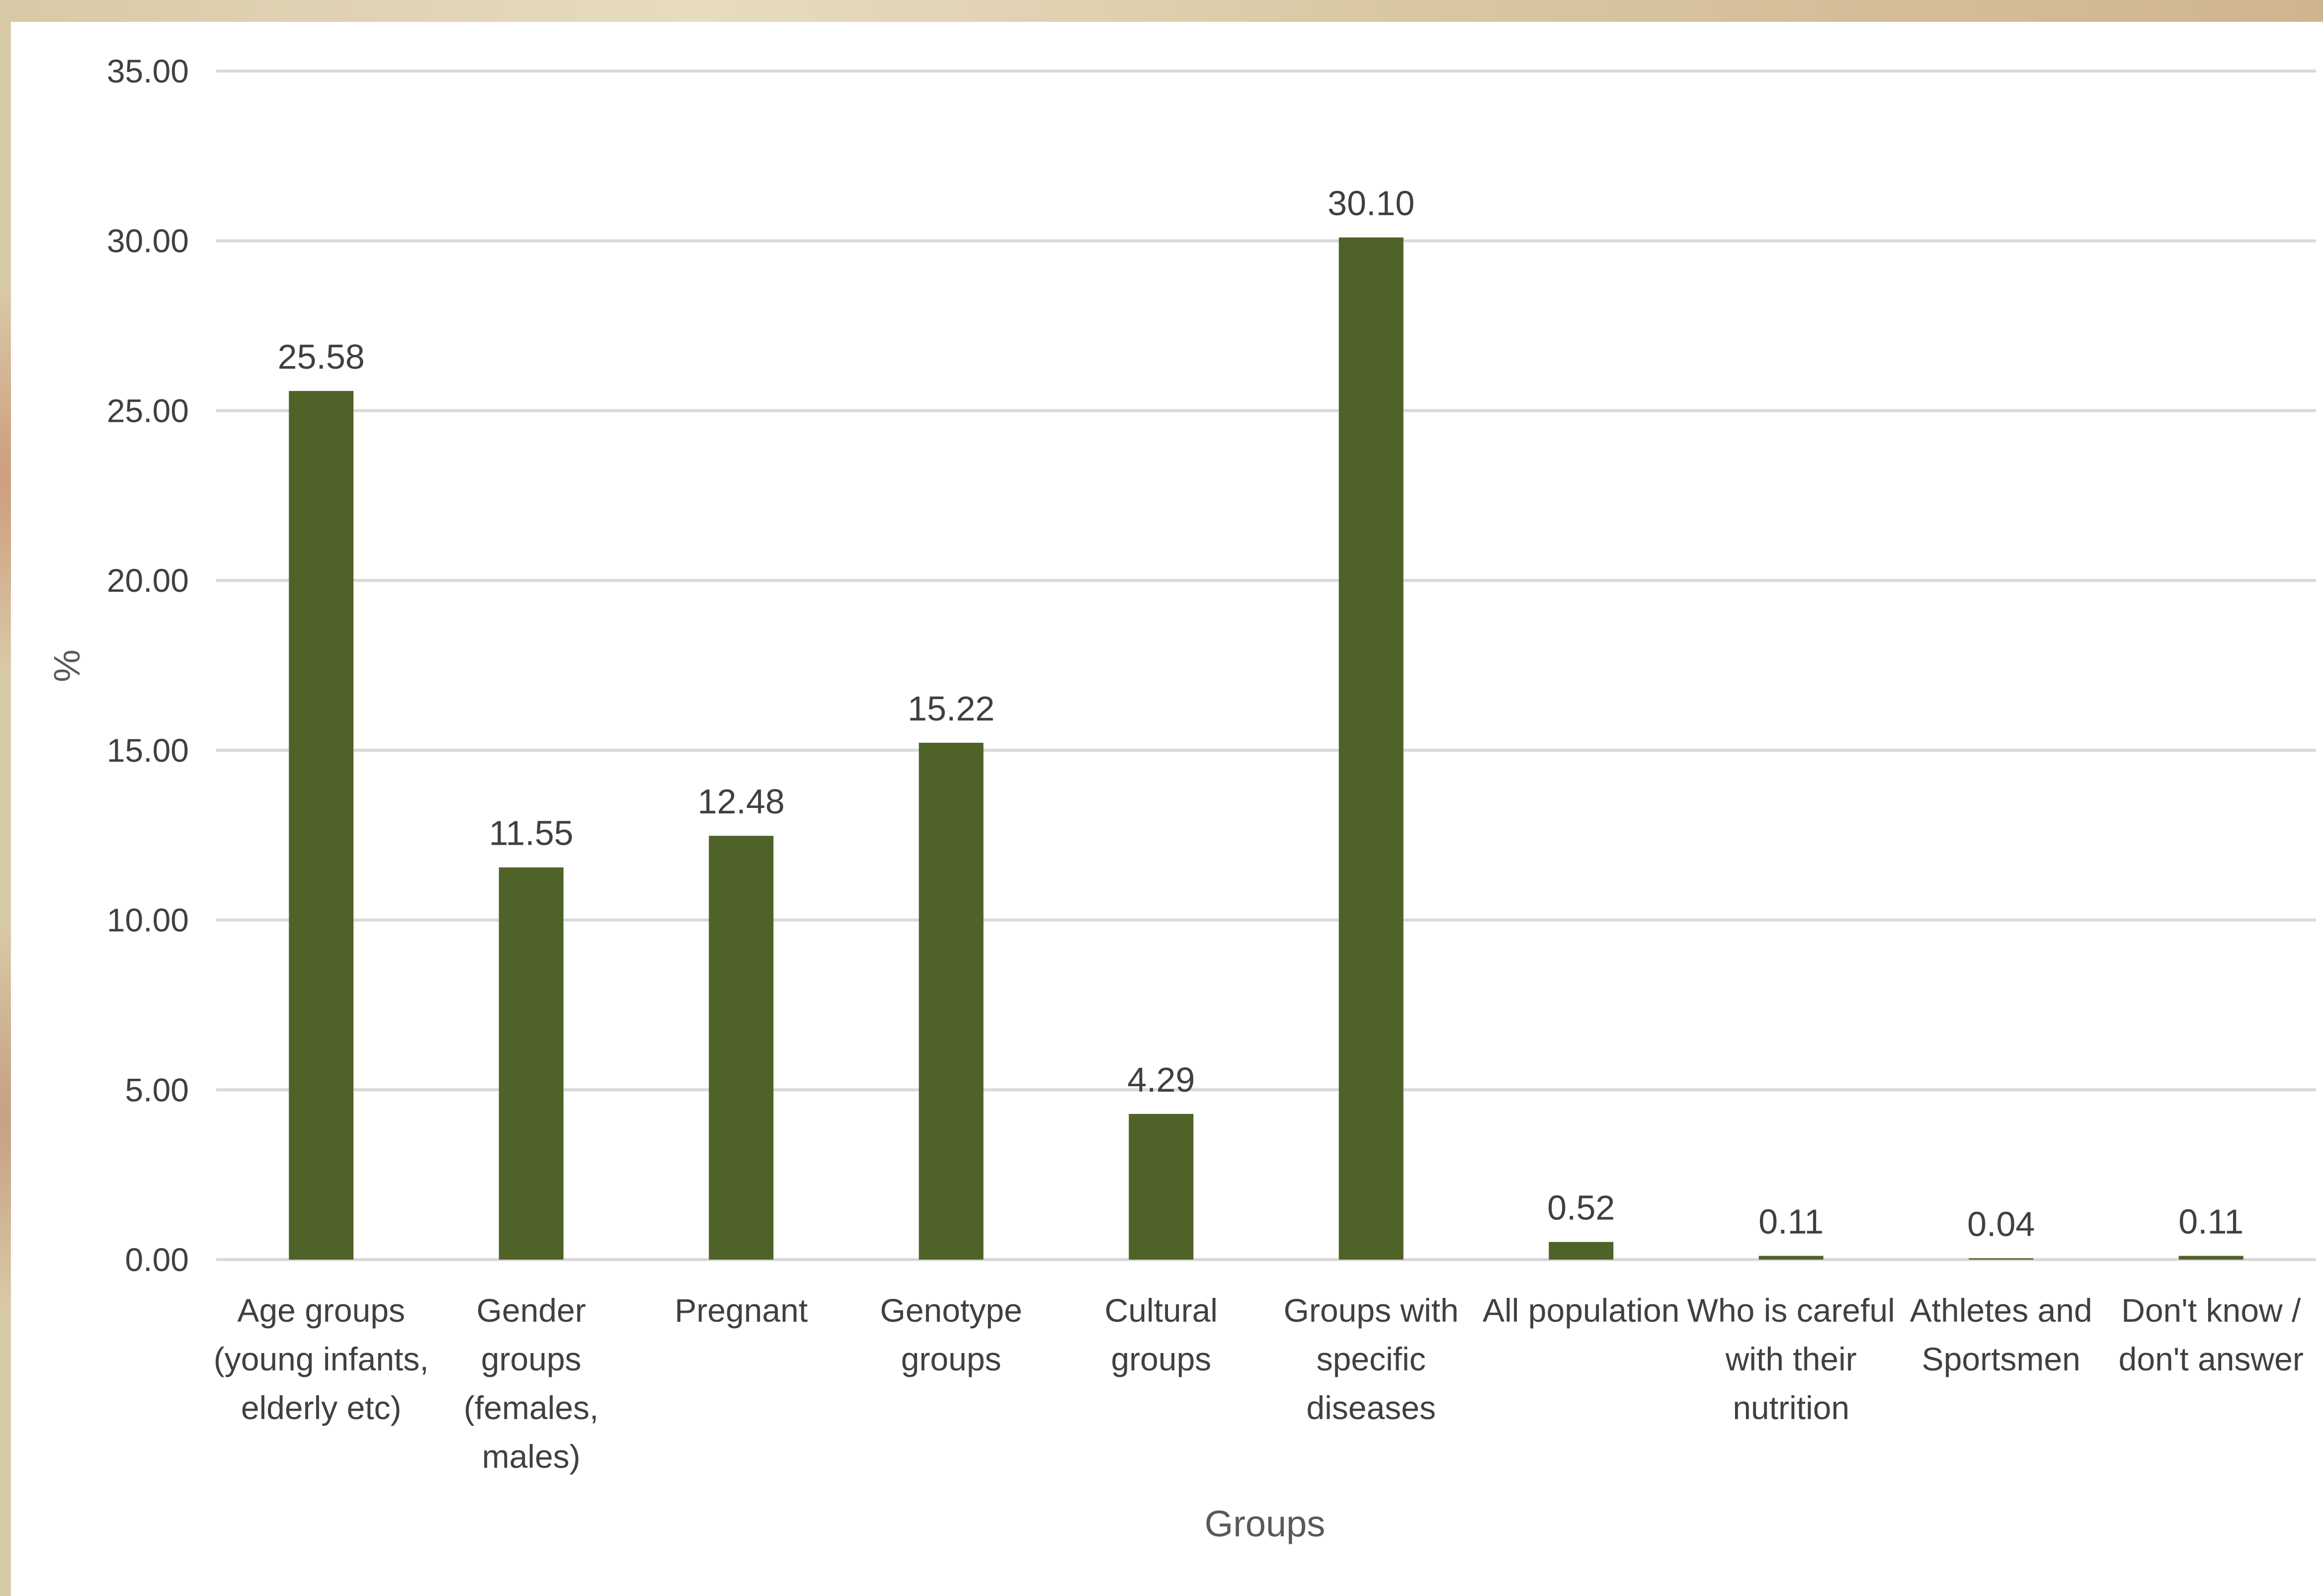 The height and width of the screenshot is (1596, 2323). Describe the element at coordinates (66, 665) in the screenshot. I see `y-axis-title: %` at that location.